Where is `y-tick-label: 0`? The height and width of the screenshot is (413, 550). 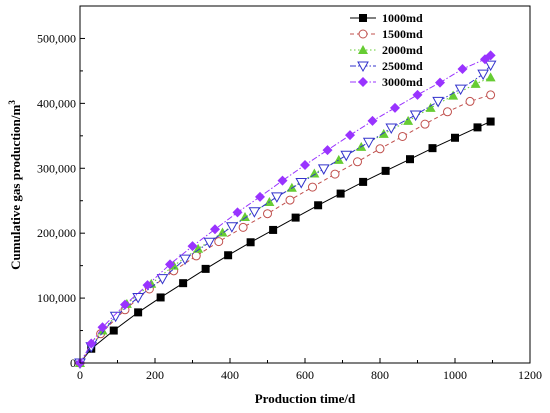 y-tick-label: 0 is located at coordinates (73, 363).